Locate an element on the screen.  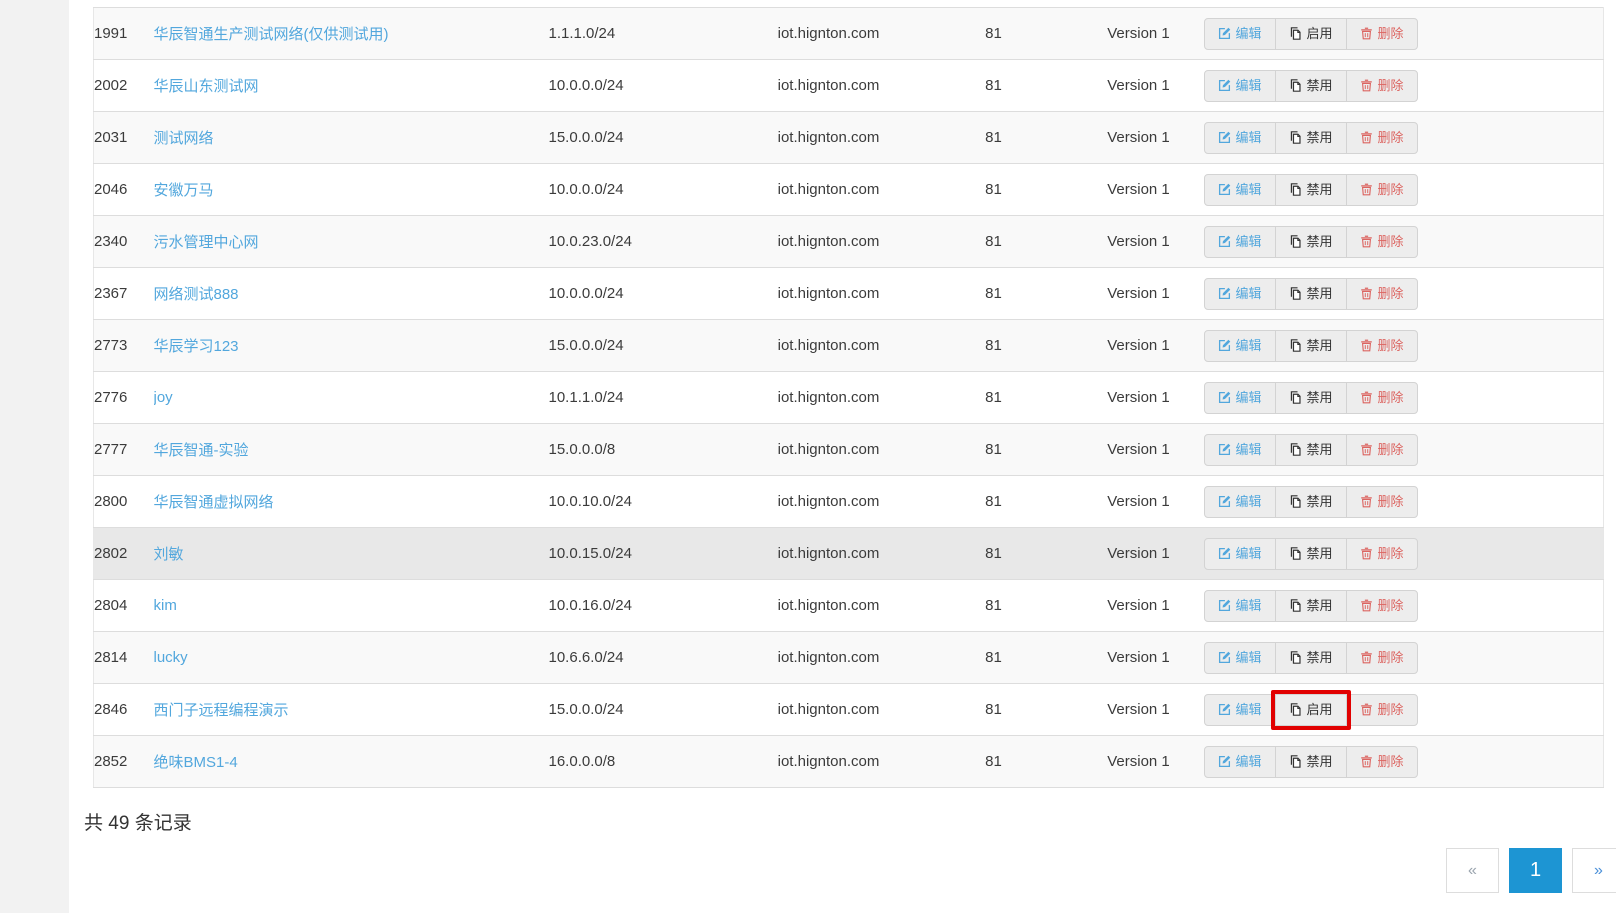
network-name-link: 华辰智通生产测试网络(仅供测试用) is located at coordinates (271, 34).